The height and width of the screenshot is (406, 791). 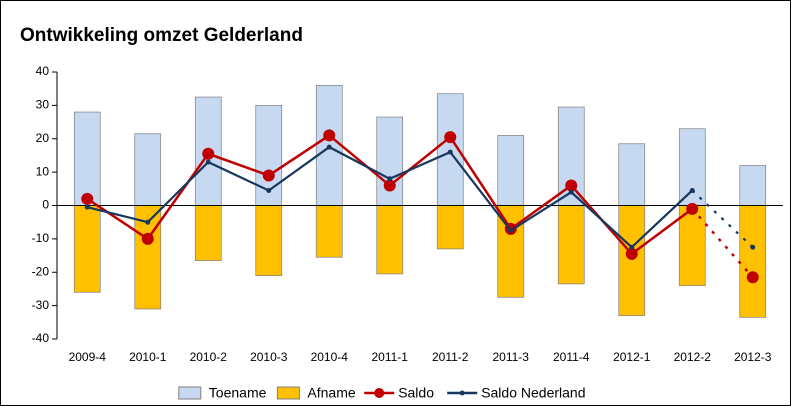 I want to click on y-tick-label: -10, so click(x=41, y=238).